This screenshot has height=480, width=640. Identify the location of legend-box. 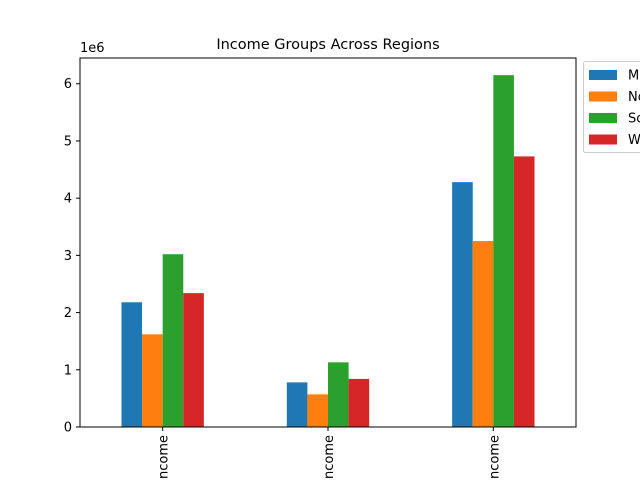
(611, 107).